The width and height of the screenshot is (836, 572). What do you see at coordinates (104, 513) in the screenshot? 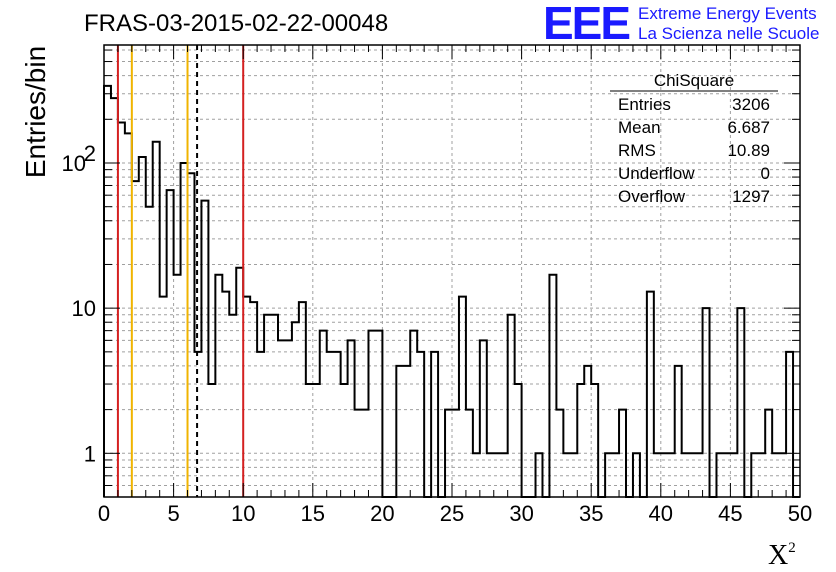
I see `x-tick-label: 0` at bounding box center [104, 513].